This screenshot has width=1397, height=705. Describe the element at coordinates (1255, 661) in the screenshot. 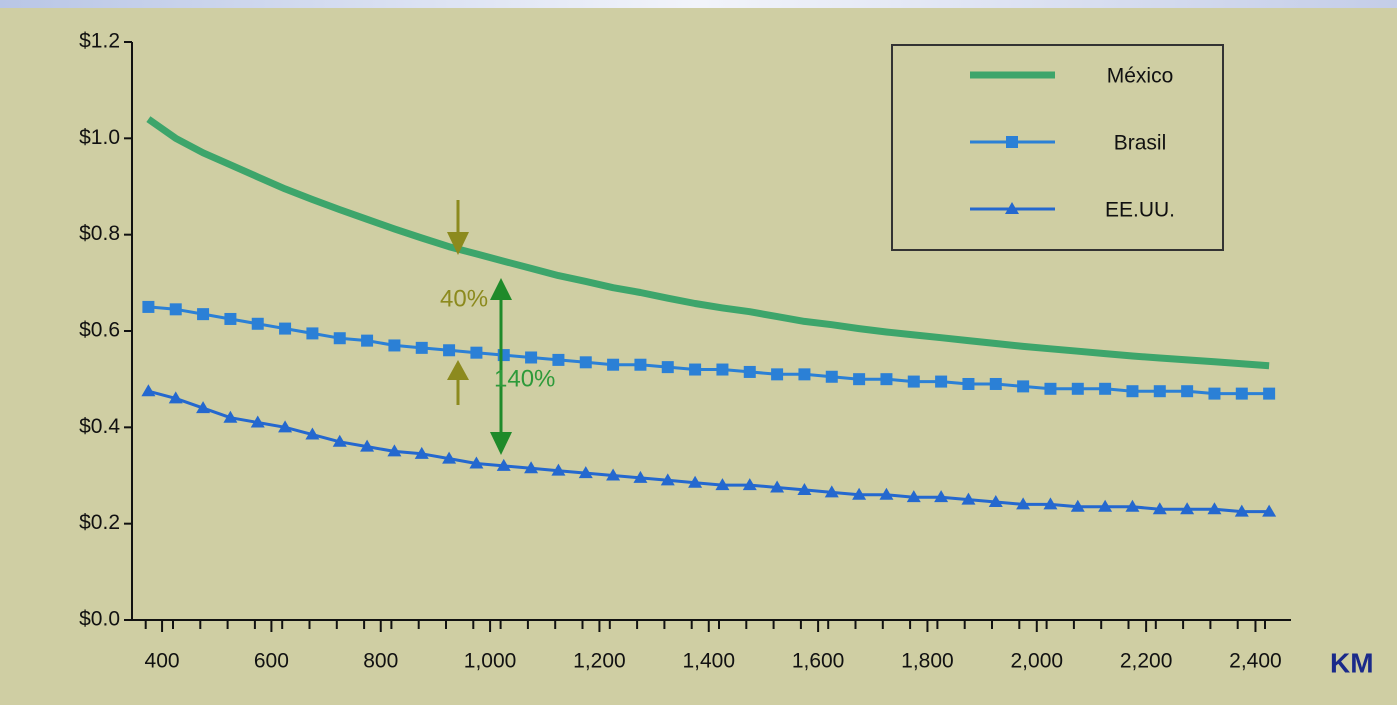

I see `x-tick-label: 2,400` at that location.